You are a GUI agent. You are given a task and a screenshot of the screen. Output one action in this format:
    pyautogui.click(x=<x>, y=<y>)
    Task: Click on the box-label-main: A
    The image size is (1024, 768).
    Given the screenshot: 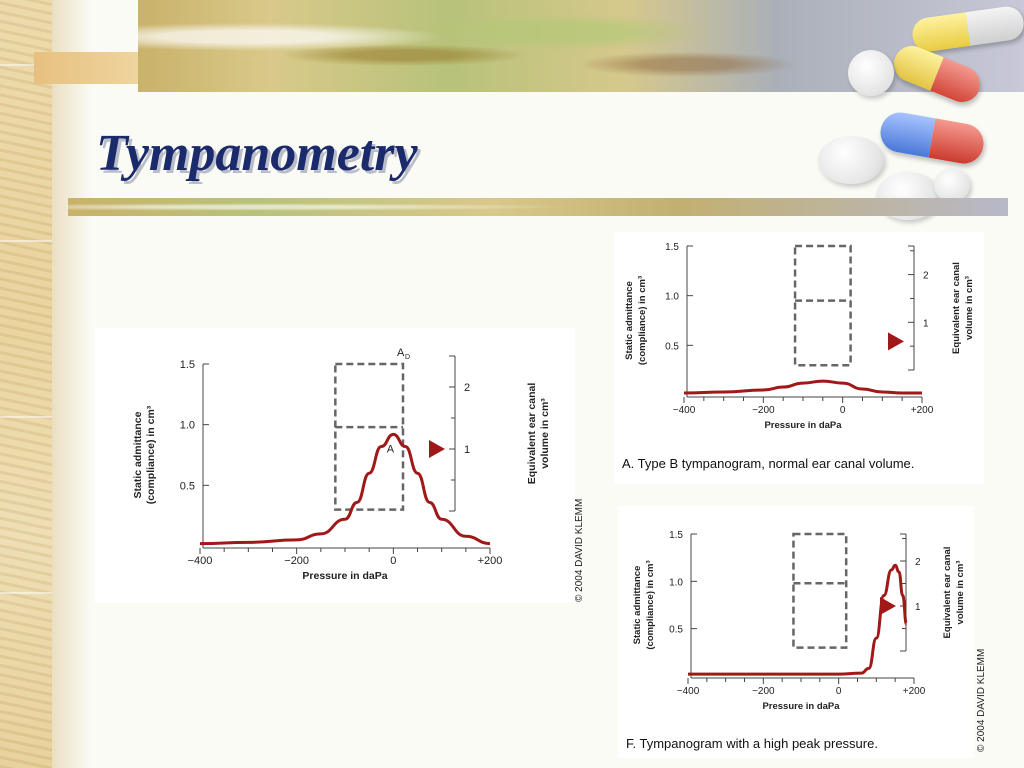 What is the action you would take?
    pyautogui.click(x=401, y=353)
    